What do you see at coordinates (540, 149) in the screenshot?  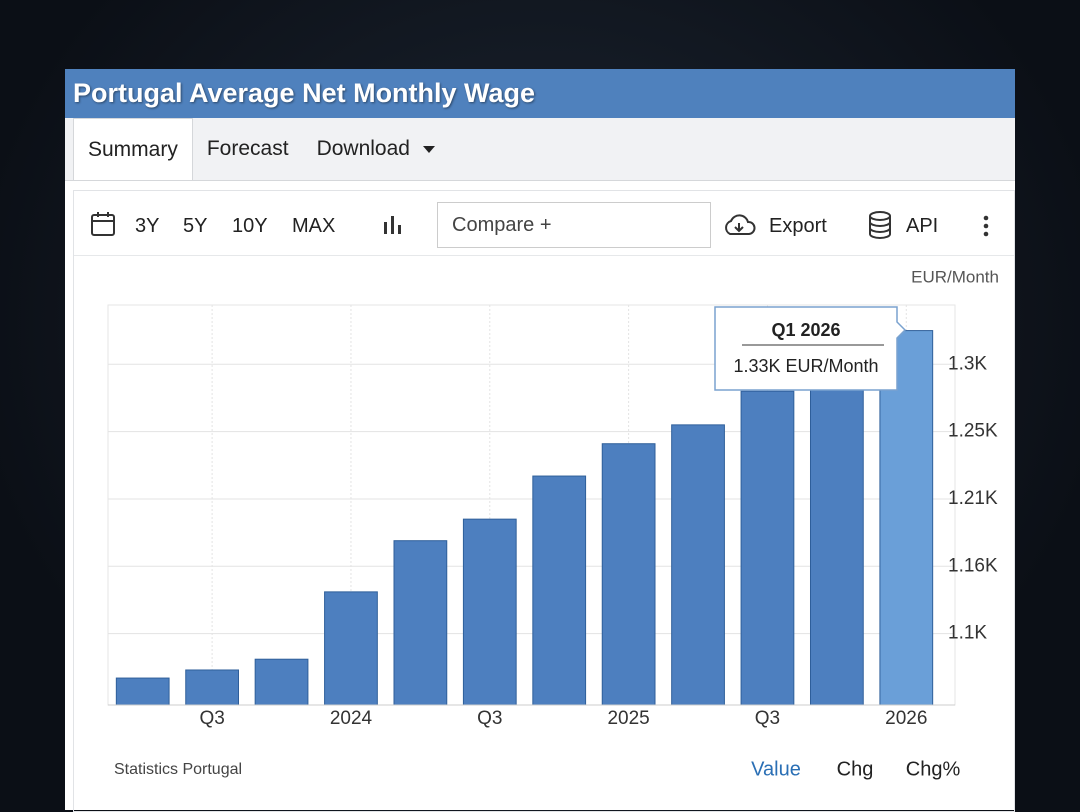 I see `tab-bar: Summary Forecast Download` at bounding box center [540, 149].